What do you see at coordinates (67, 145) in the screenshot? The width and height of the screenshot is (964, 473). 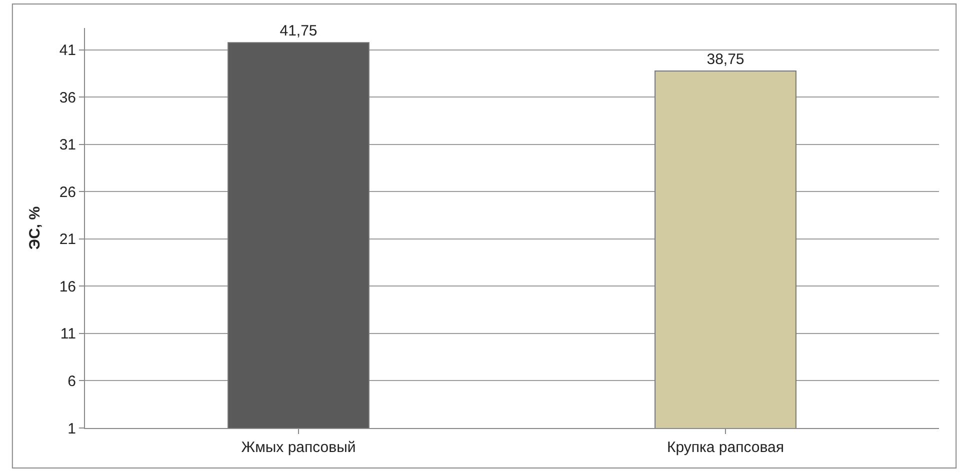 I see `y-tick-label: 31` at bounding box center [67, 145].